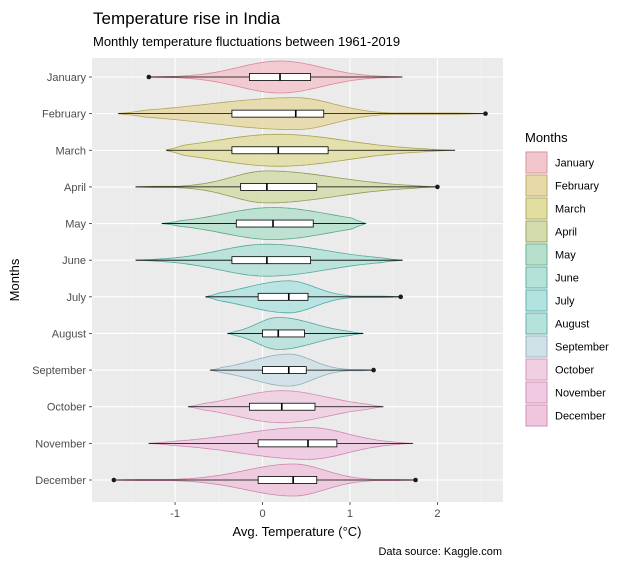 The image size is (631, 565). I want to click on y-tick-label: August, so click(69, 334).